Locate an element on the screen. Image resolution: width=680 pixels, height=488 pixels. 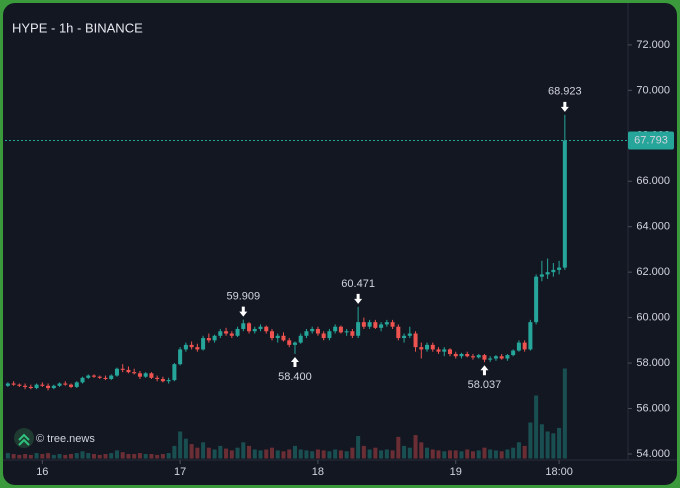
y-tick-label: 62.000 is located at coordinates (653, 272).